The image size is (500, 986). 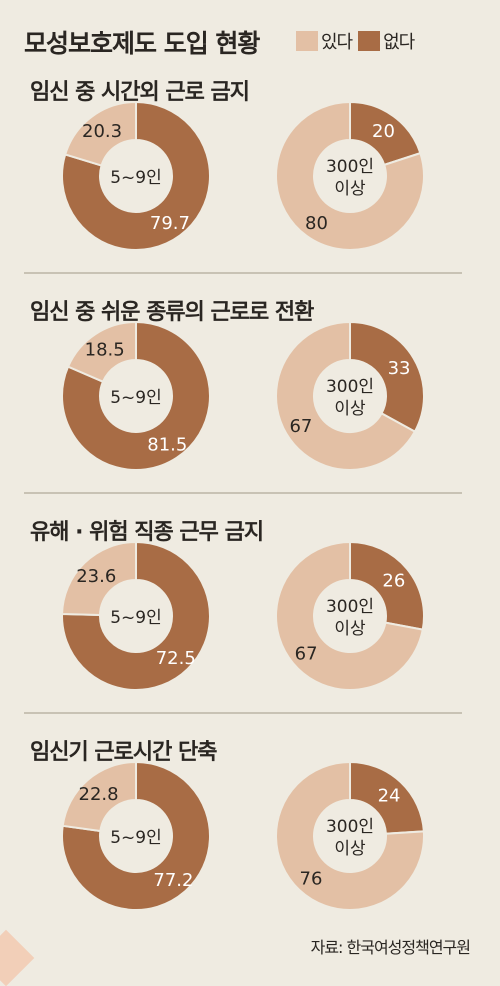 What do you see at coordinates (147, 532) in the screenshot?
I see `section-title: 유해 · 위험 직종 근무 금지` at bounding box center [147, 532].